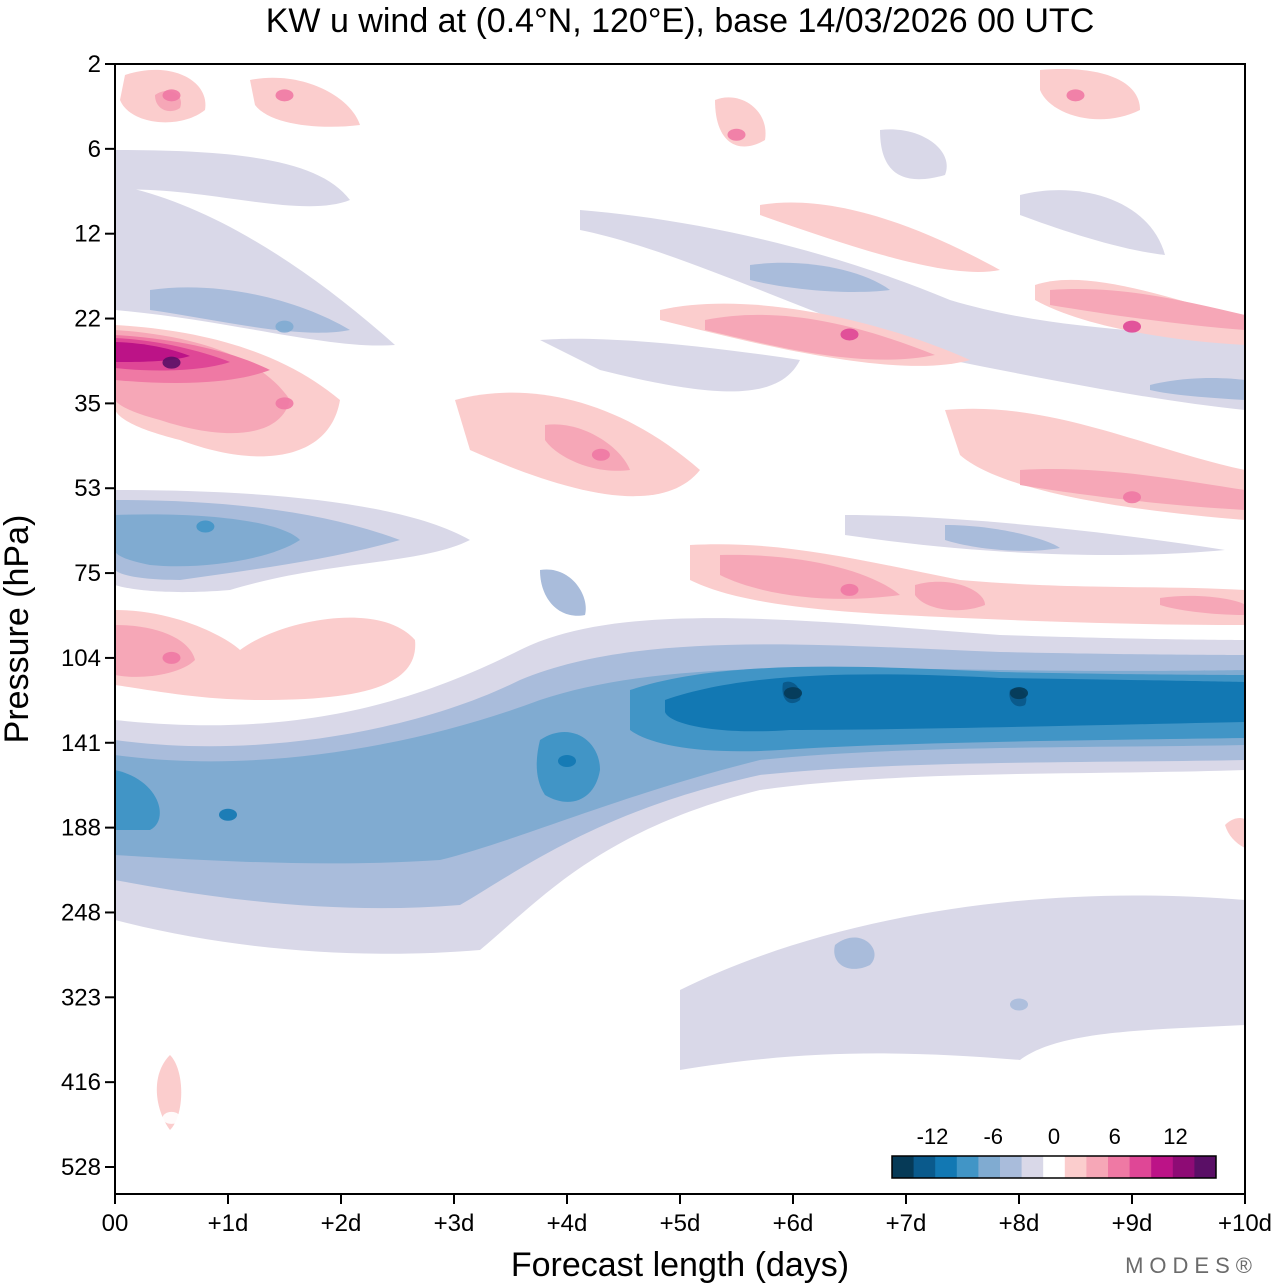 This screenshot has height=1286, width=1280. I want to click on upper-stratosphere-westerly-day0, so click(171, 95).